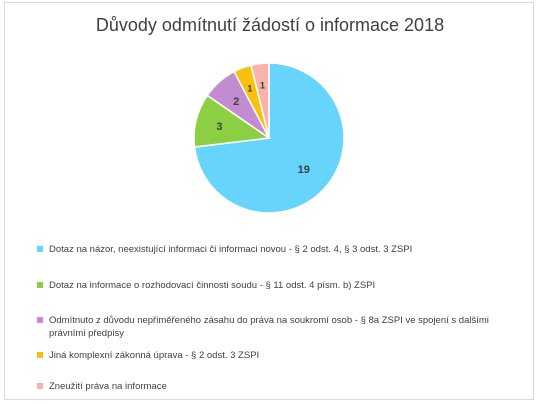 The height and width of the screenshot is (404, 540). I want to click on data-label: 2, so click(236, 102).